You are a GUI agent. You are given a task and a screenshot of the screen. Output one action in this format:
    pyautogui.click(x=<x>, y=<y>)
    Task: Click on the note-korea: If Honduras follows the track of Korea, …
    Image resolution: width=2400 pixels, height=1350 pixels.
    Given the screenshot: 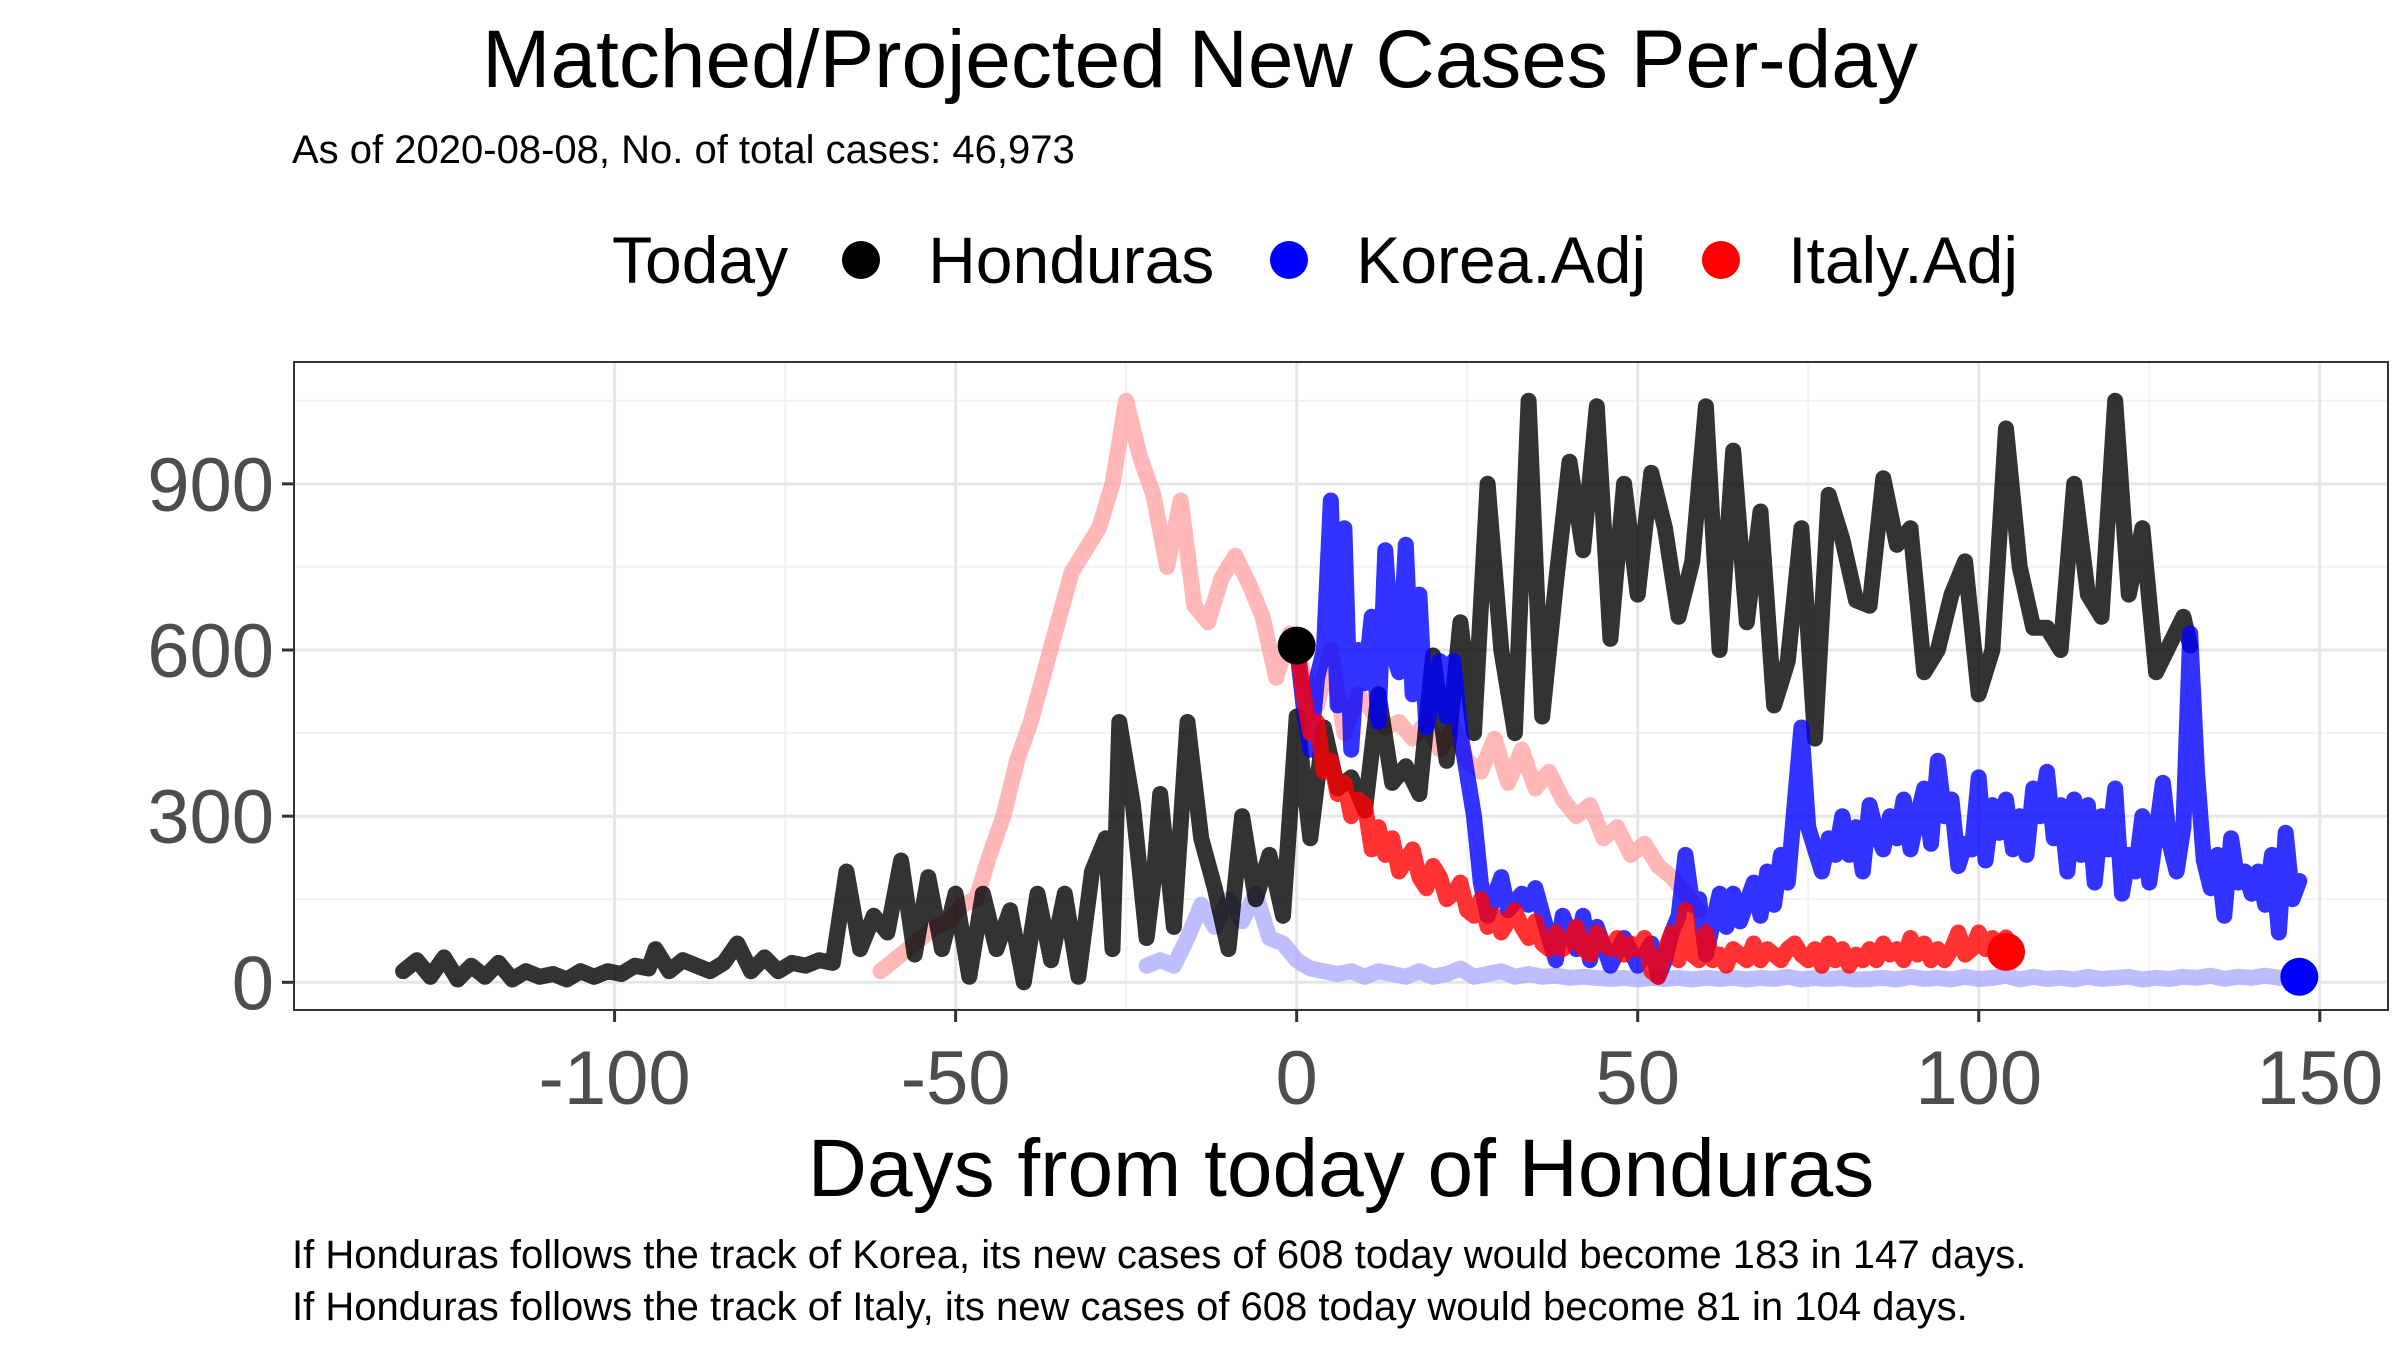 What is the action you would take?
    pyautogui.click(x=1159, y=1255)
    